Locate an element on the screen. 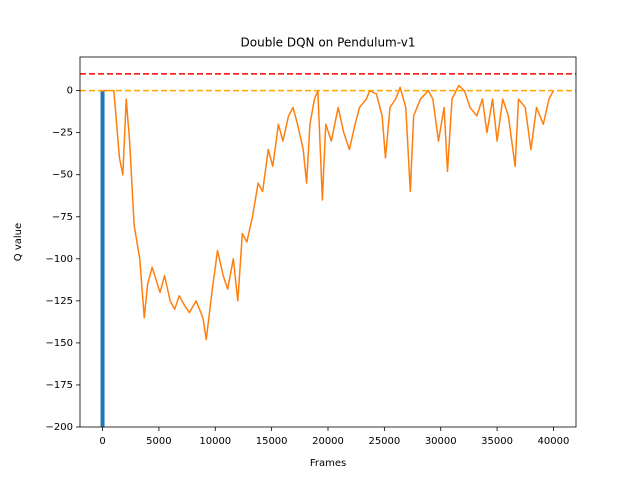  x-tick-label: 20000 is located at coordinates (328, 441).